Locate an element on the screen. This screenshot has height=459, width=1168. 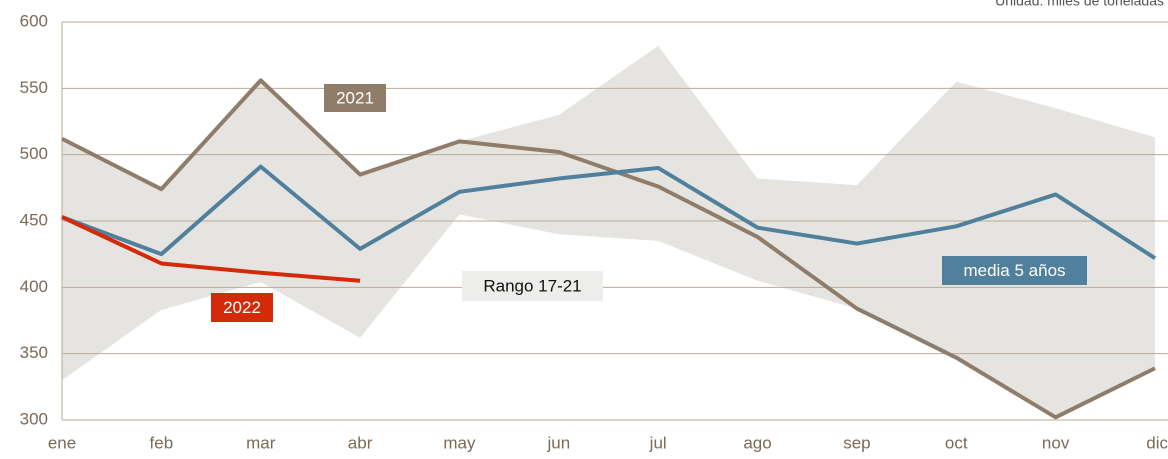
y-tick-label: 450 is located at coordinates (34, 219).